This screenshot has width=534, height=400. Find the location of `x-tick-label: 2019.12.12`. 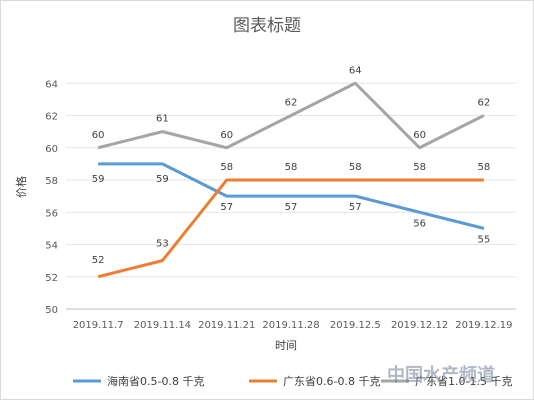

x-tick-label: 2019.12.12 is located at coordinates (419, 325).